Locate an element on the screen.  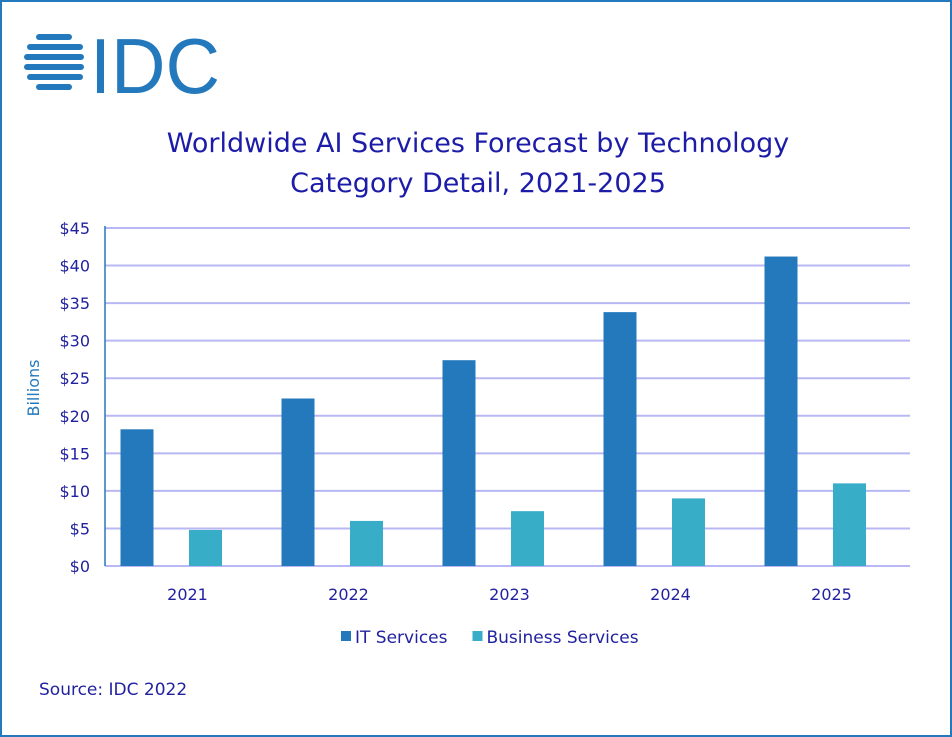
legend-label: IT Services is located at coordinates (401, 638).